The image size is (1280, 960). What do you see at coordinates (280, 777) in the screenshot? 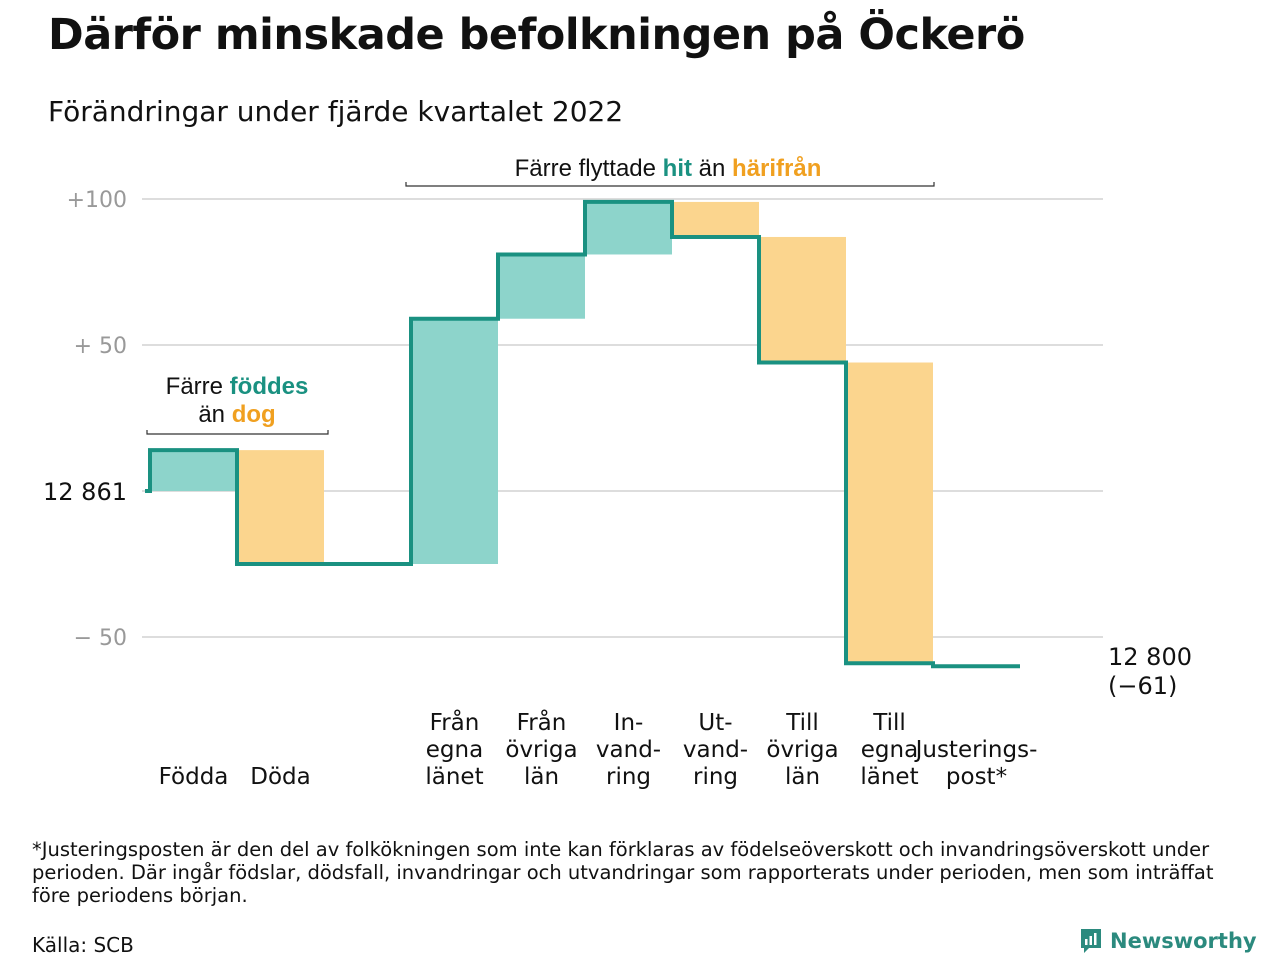
I see `x-category-label: Döda` at bounding box center [280, 777].